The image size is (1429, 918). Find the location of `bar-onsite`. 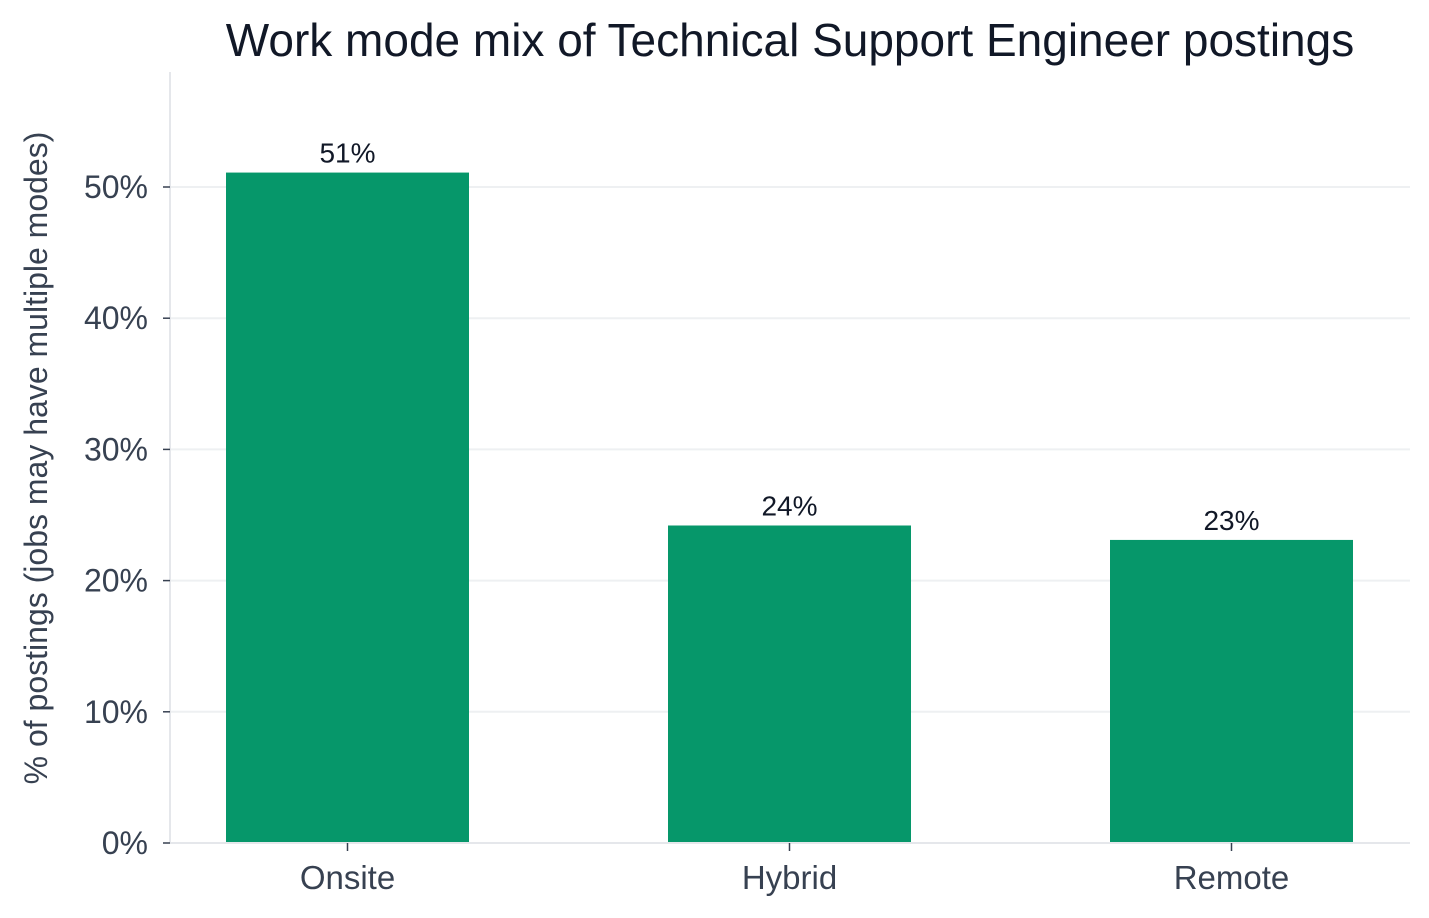

bar-onsite is located at coordinates (347, 507).